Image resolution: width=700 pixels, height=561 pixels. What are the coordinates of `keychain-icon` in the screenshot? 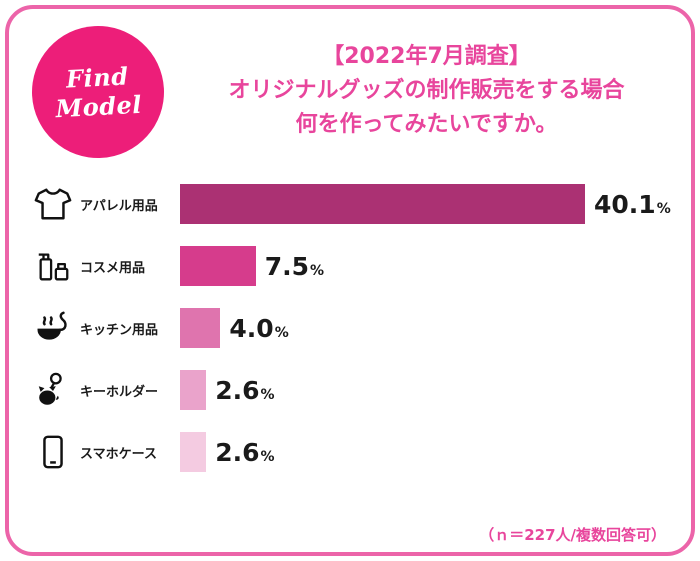 It's located at (57, 390).